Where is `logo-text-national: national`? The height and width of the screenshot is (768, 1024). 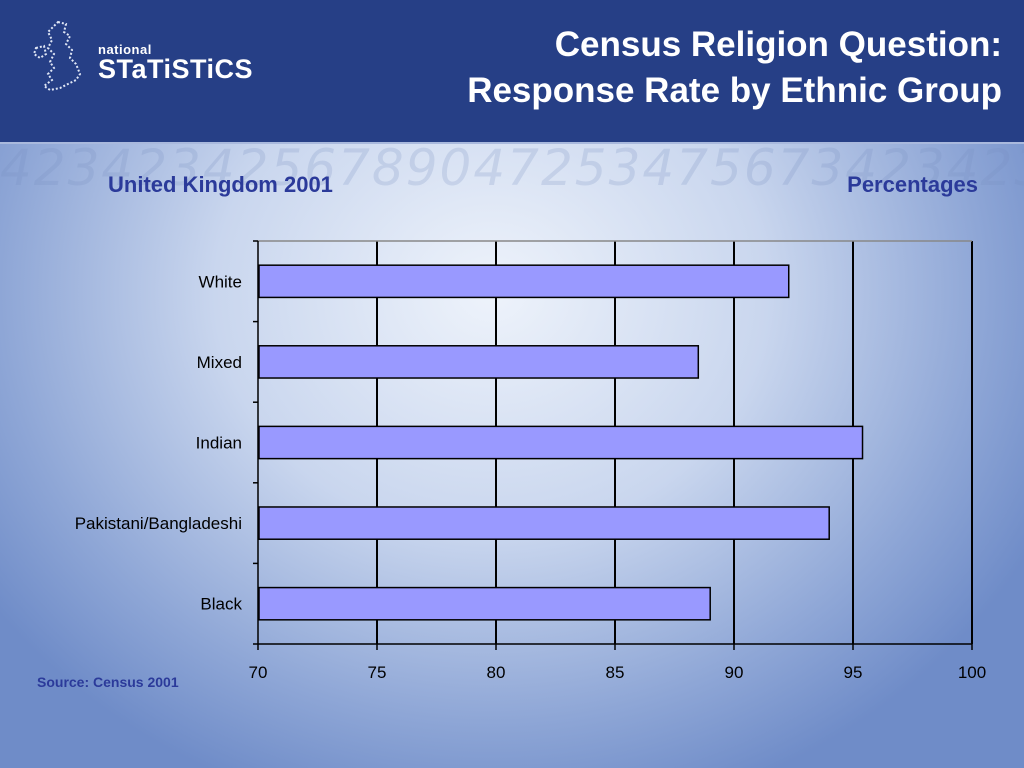 logo-text-national: national is located at coordinates (125, 49).